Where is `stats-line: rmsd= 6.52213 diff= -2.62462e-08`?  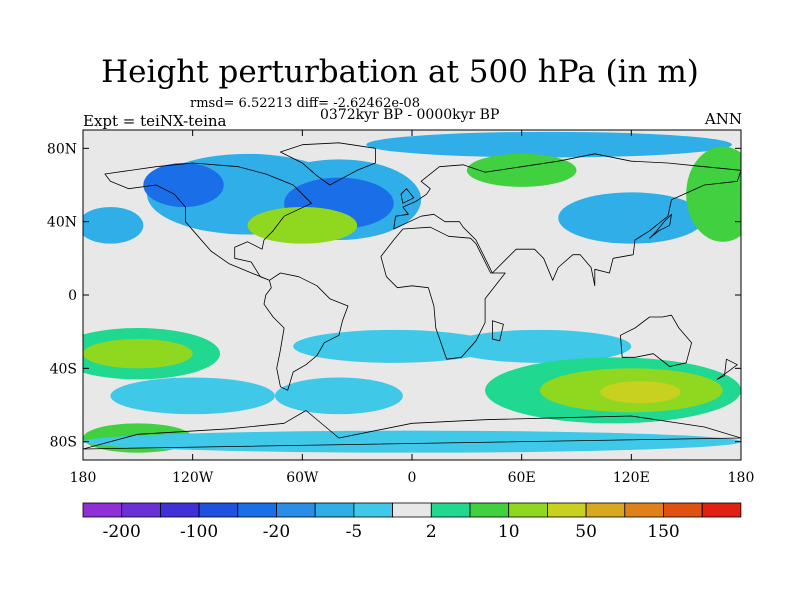 stats-line: rmsd= 6.52213 diff= -2.62462e-08 is located at coordinates (305, 103).